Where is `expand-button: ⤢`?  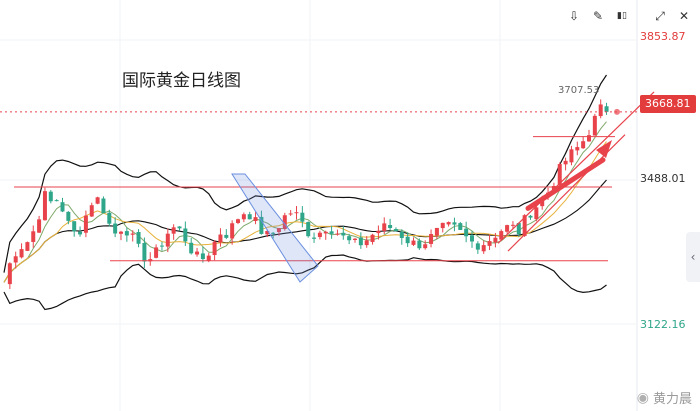 expand-button: ⤢ is located at coordinates (660, 16).